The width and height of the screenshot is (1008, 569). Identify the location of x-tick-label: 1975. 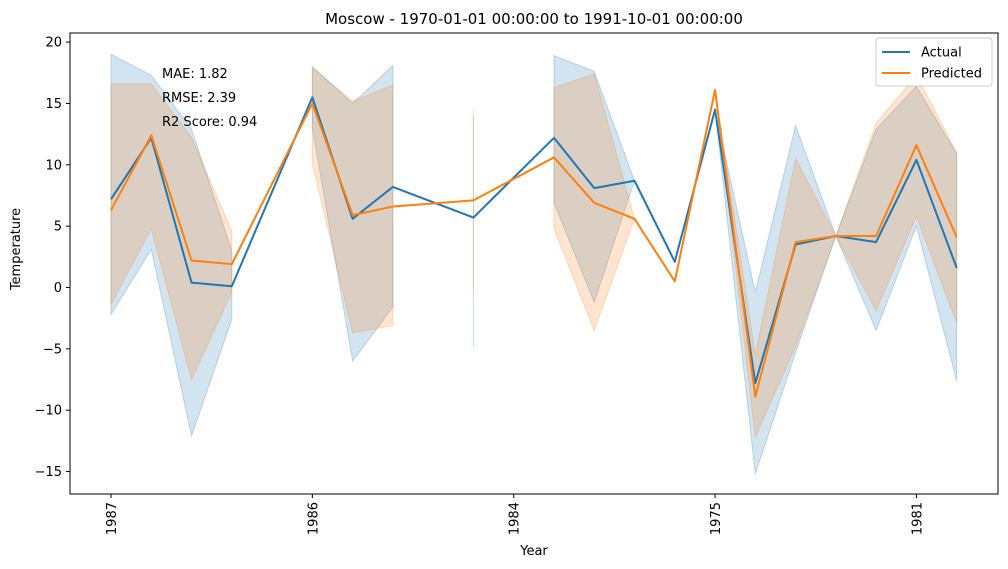
(716, 518).